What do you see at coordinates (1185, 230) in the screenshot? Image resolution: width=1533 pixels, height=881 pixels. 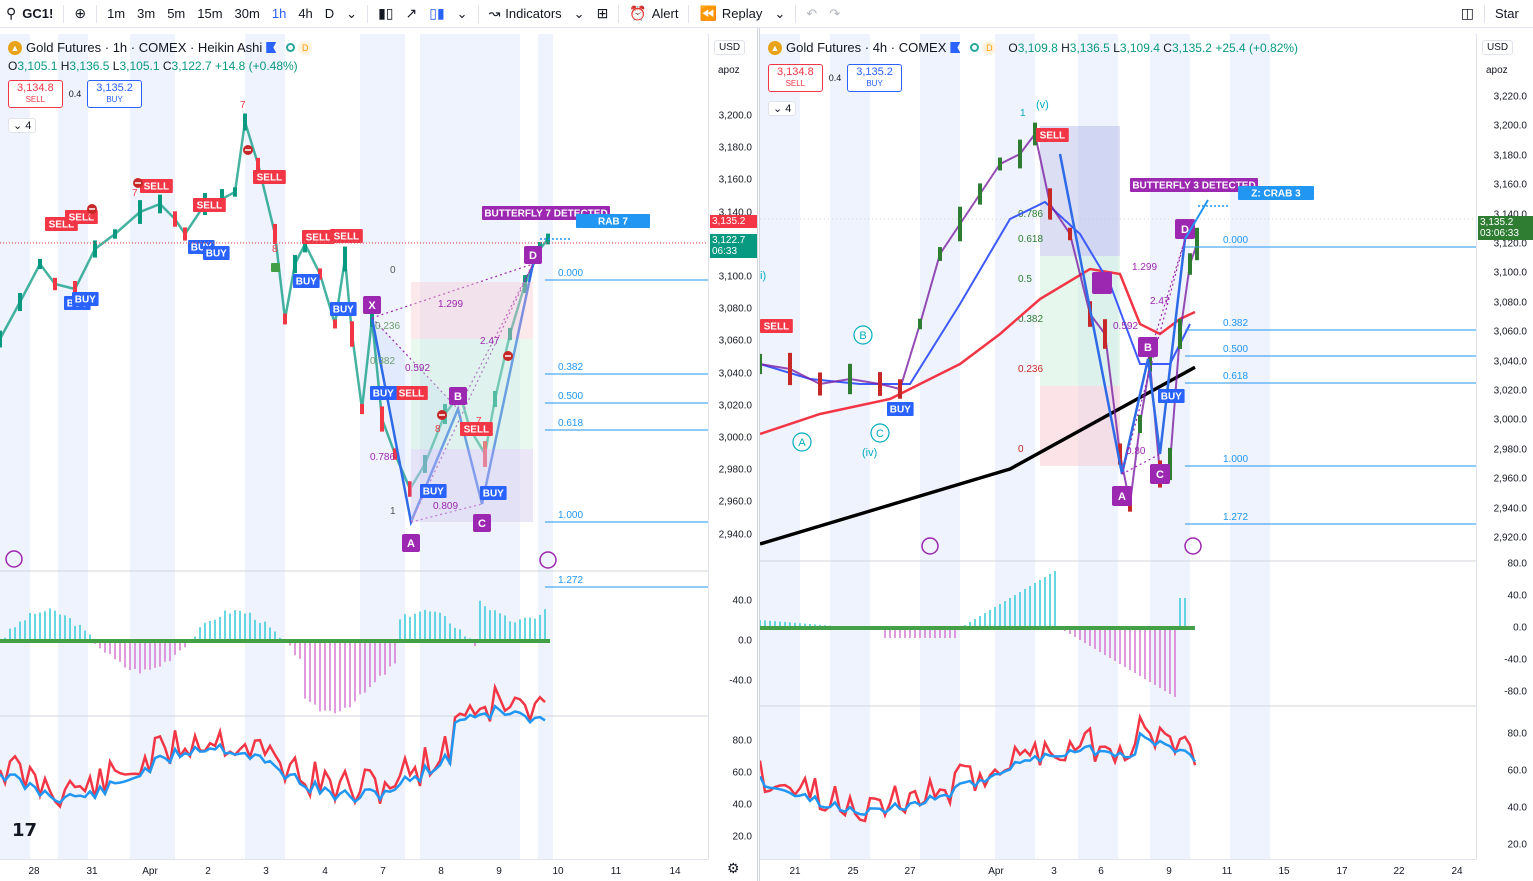 I see `pivot-label-d: D` at bounding box center [1185, 230].